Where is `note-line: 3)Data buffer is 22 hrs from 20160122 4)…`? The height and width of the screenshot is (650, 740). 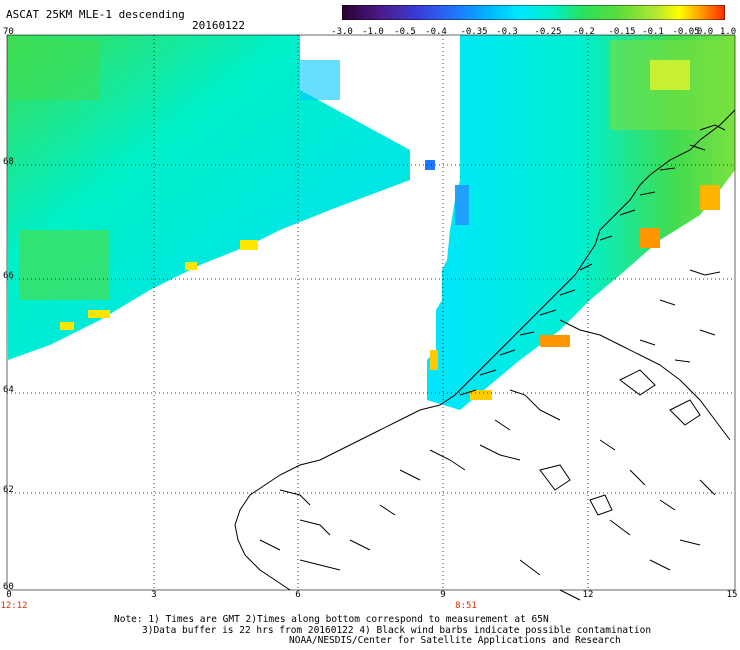
note-line: 3)Data buffer is 22 hrs from 20160122 4)… is located at coordinates (397, 630).